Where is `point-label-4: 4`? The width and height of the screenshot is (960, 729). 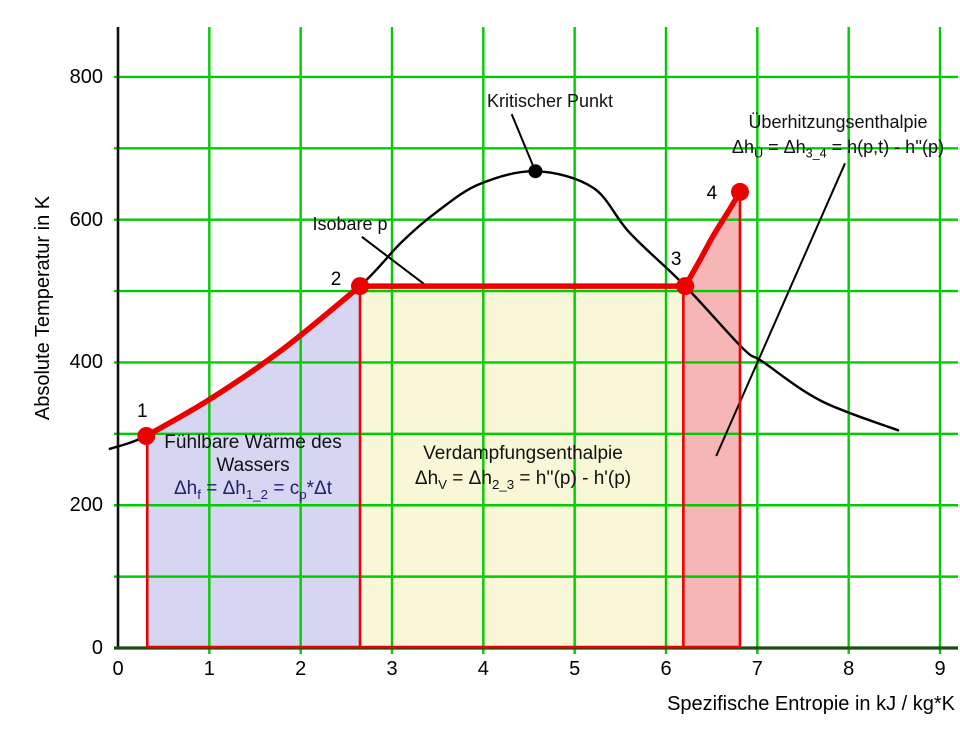 point-label-4: 4 is located at coordinates (712, 193).